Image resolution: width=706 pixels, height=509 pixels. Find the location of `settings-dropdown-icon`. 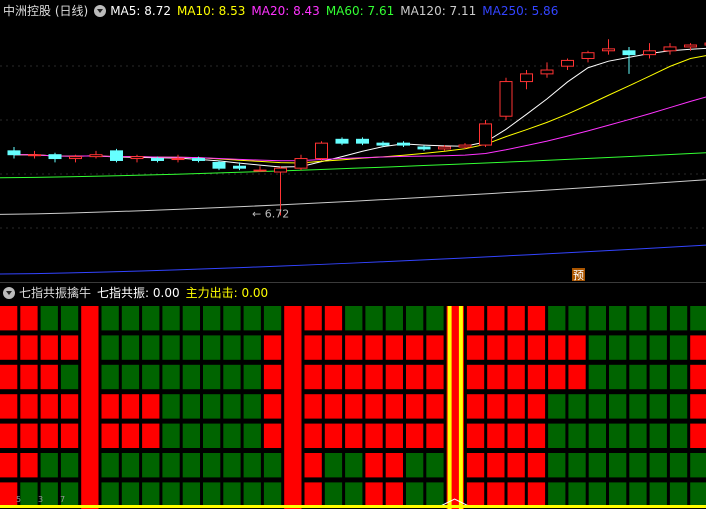

settings-dropdown-icon is located at coordinates (100, 10).